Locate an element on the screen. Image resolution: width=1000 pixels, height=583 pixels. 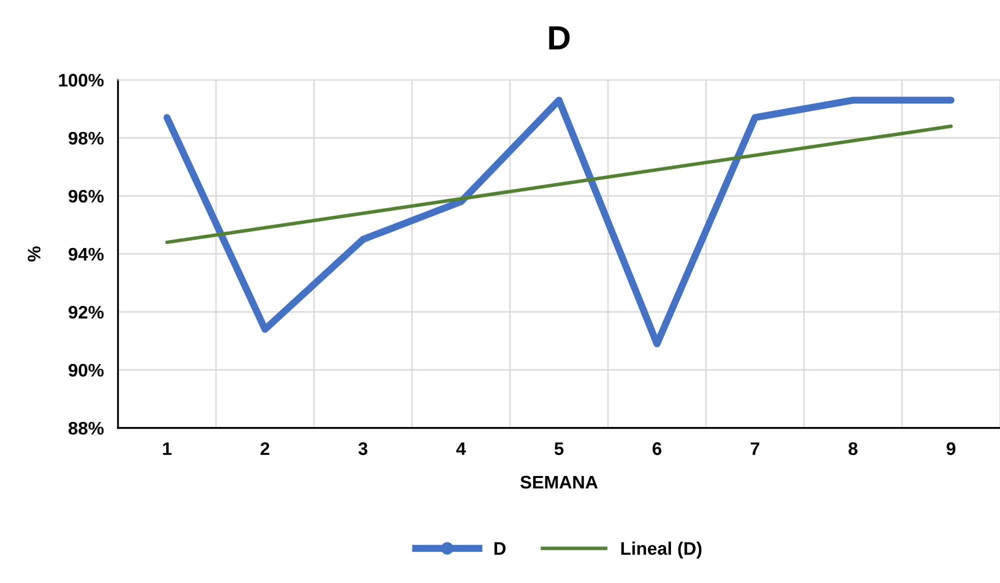
x-tick-label: 4 is located at coordinates (461, 448).